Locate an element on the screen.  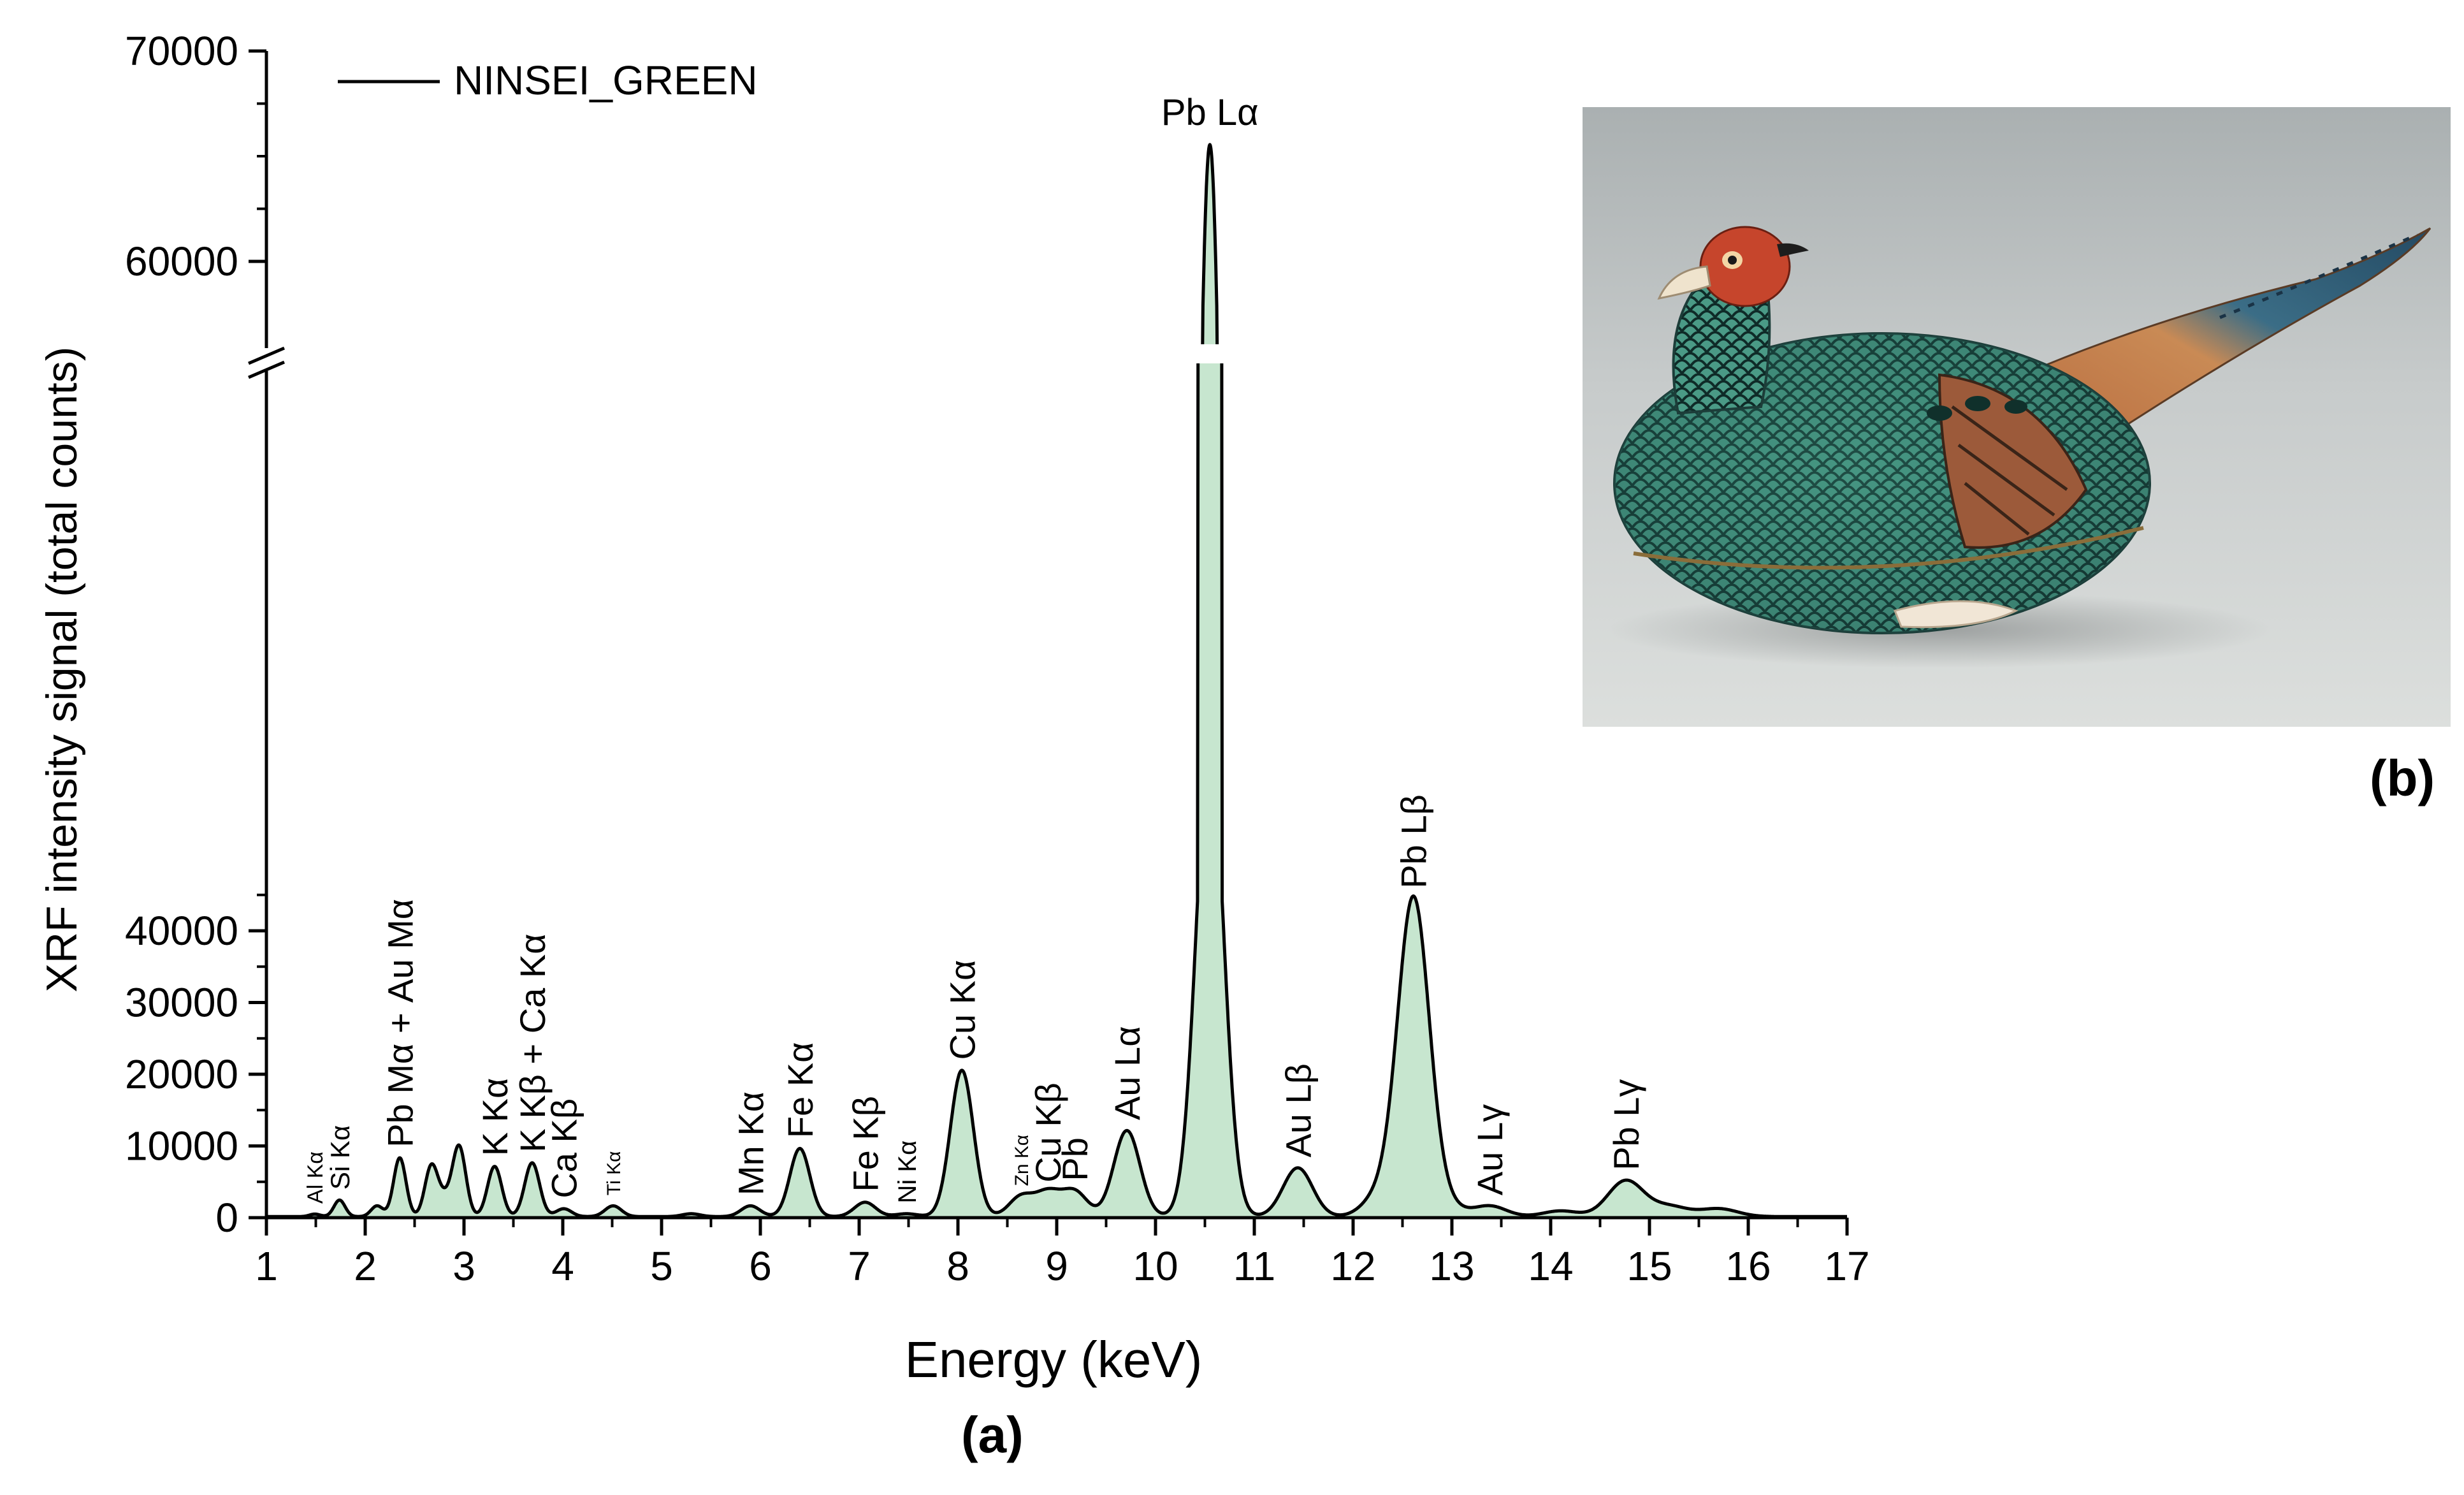
x-tick-label: 1 is located at coordinates (266, 1266).